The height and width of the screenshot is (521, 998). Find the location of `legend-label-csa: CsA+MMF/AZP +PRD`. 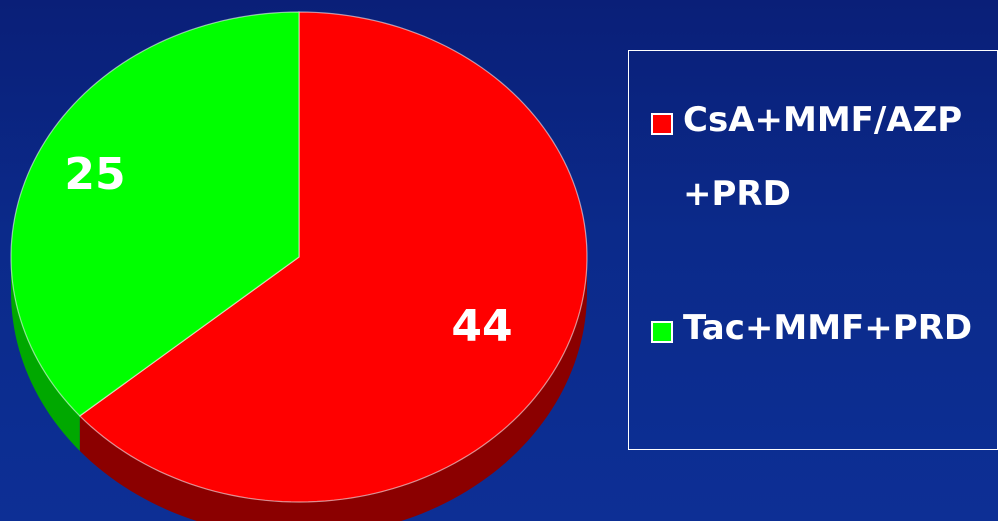

legend-label-csa: CsA+MMF/AZP +PRD is located at coordinates (823, 157).